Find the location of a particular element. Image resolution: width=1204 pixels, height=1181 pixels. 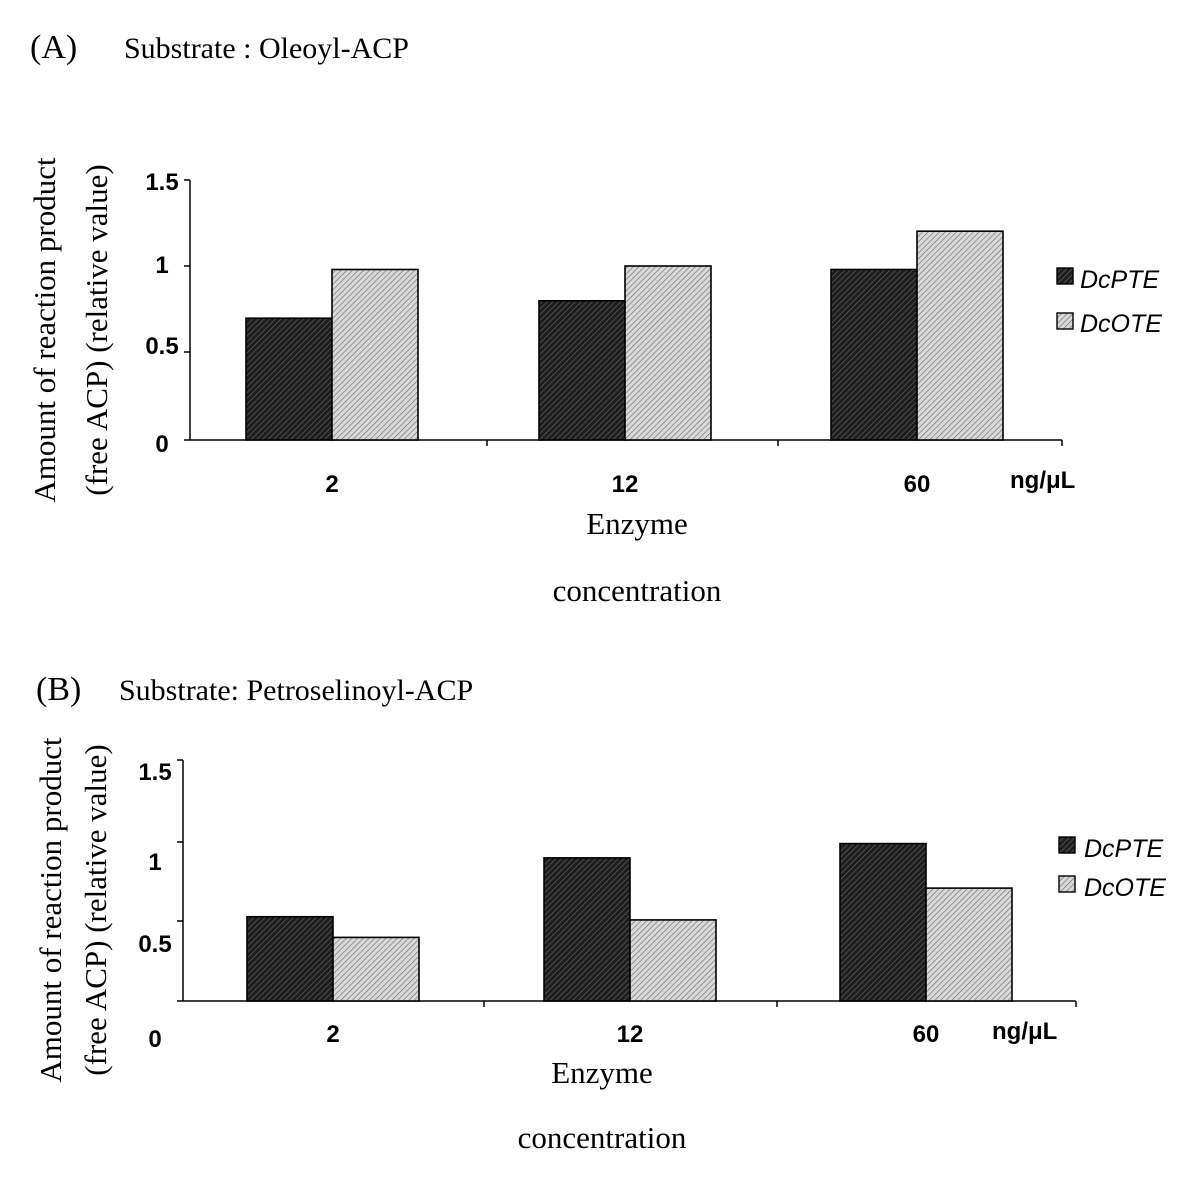

panel-label: (A) is located at coordinates (53, 47).